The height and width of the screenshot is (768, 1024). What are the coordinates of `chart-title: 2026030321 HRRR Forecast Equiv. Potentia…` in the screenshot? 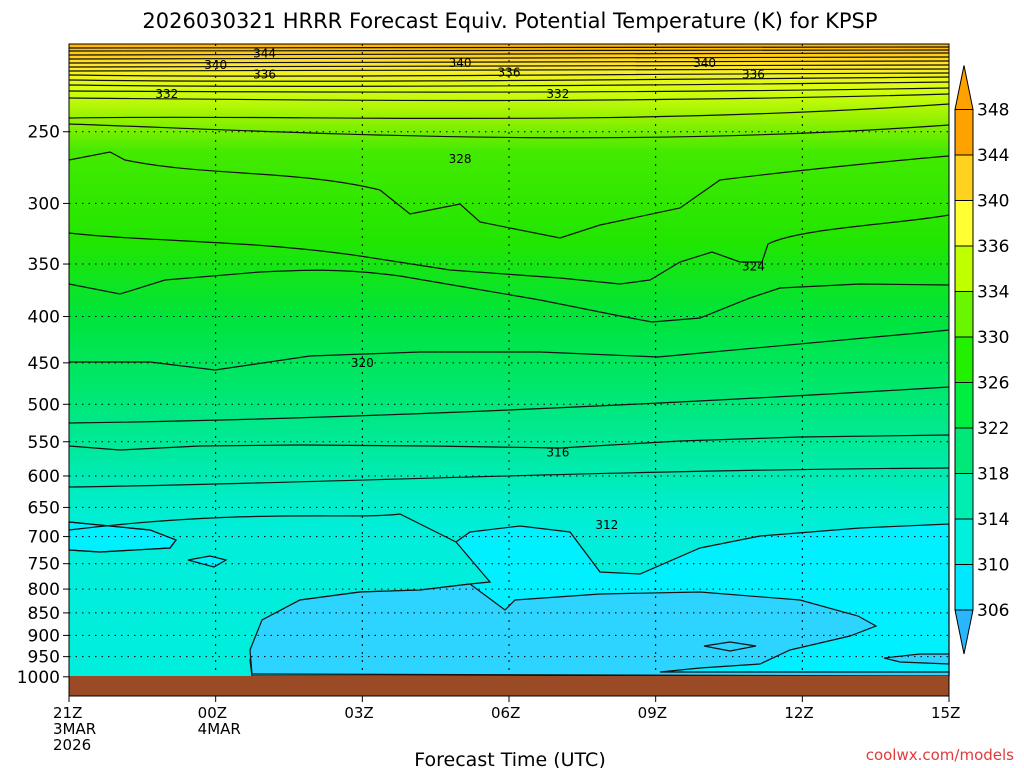 It's located at (509, 21).